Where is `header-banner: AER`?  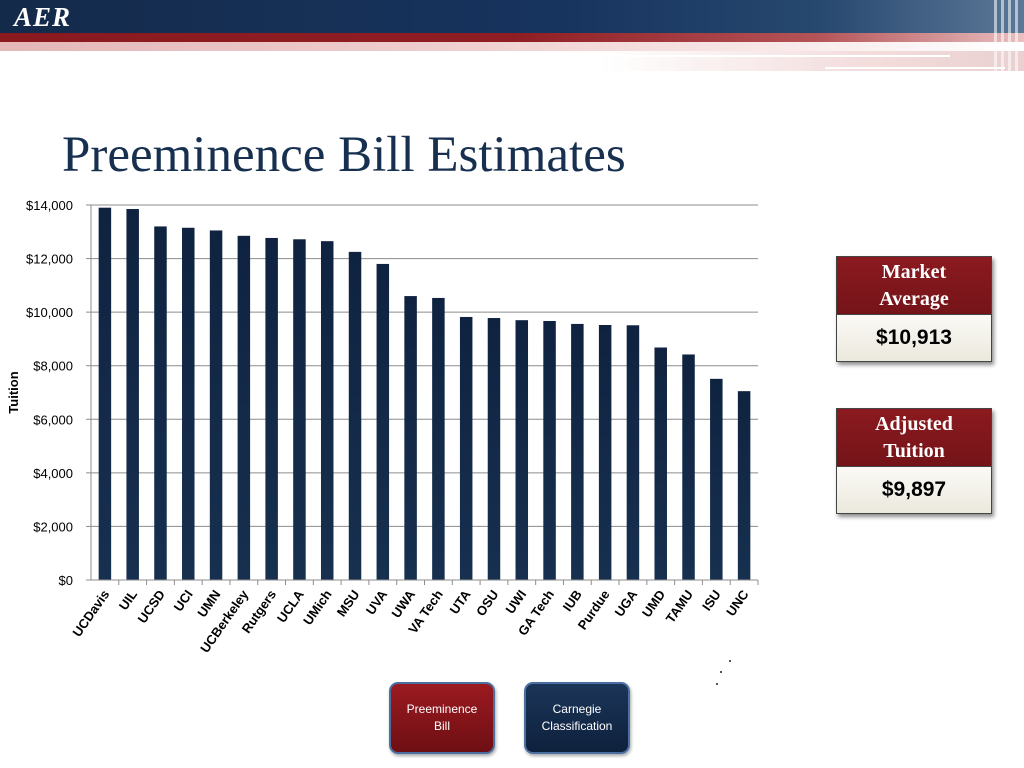 header-banner: AER is located at coordinates (512, 37).